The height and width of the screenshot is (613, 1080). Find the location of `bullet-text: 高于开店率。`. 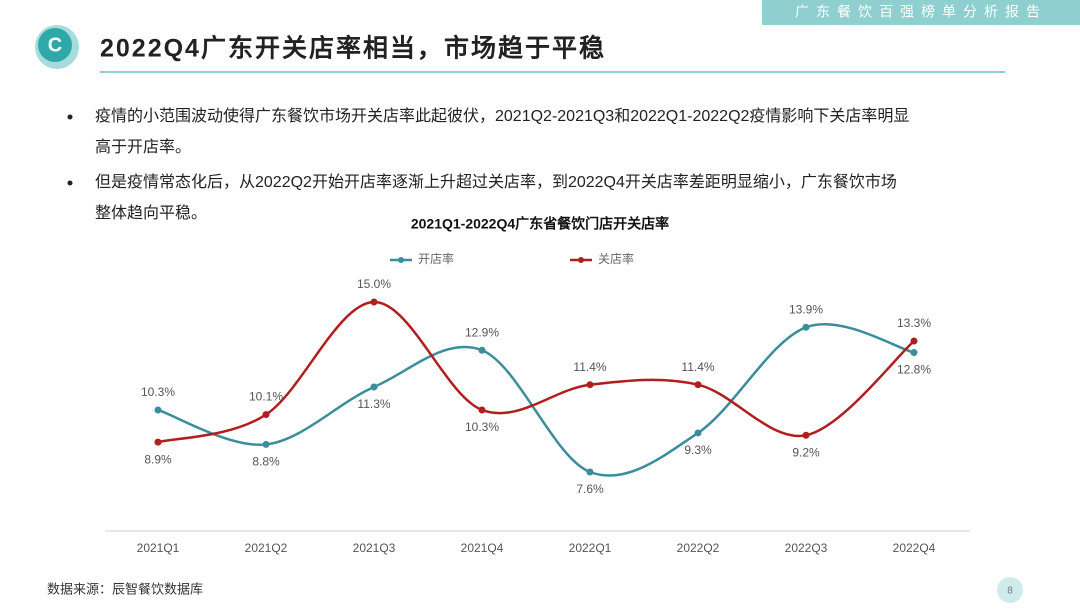

bullet-text: 高于开店率。 is located at coordinates (143, 147).